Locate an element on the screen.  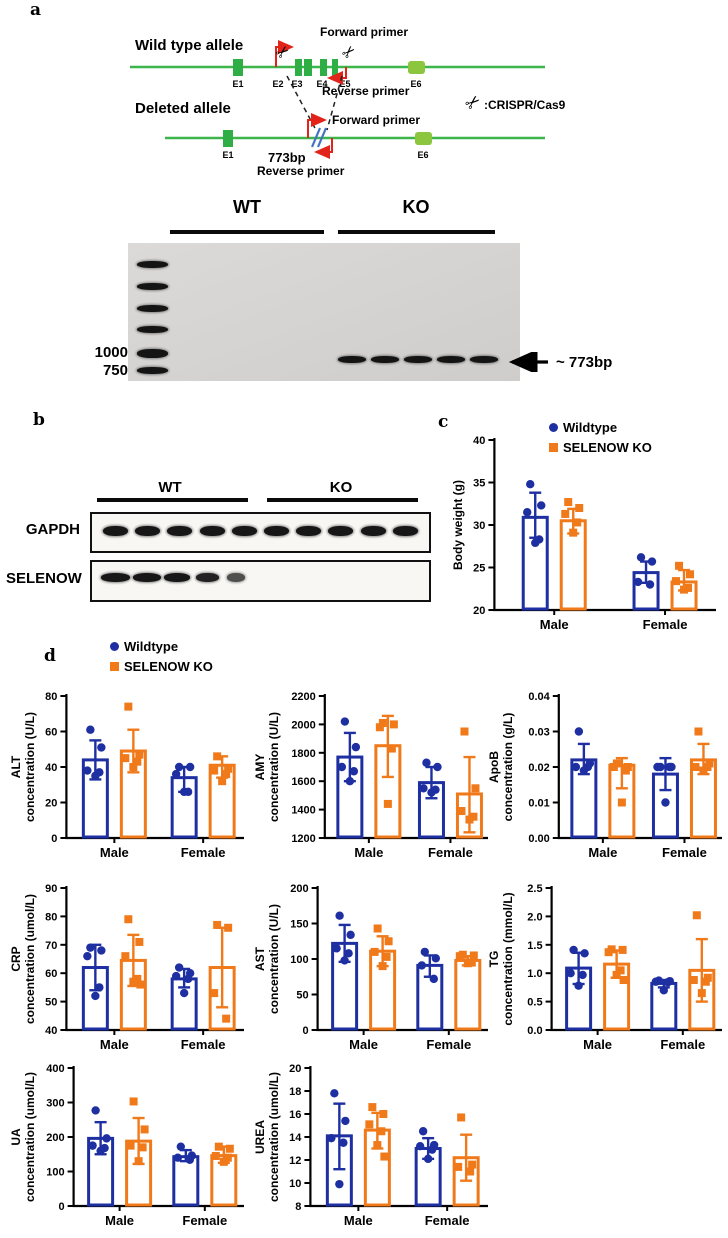
svg-text: 1400 is located at coordinates (303, 811).